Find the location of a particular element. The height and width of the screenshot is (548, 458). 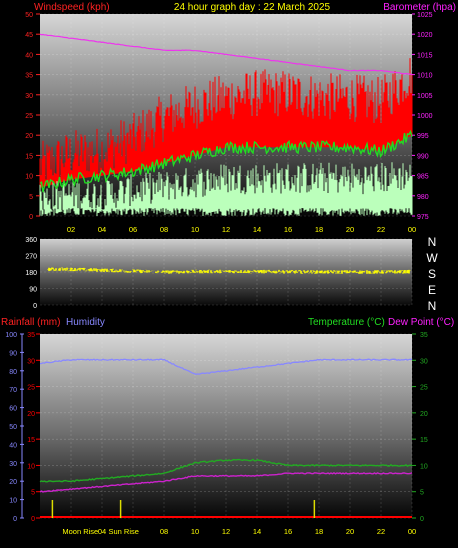

time-tick-top-2: 06 is located at coordinates (133, 229).